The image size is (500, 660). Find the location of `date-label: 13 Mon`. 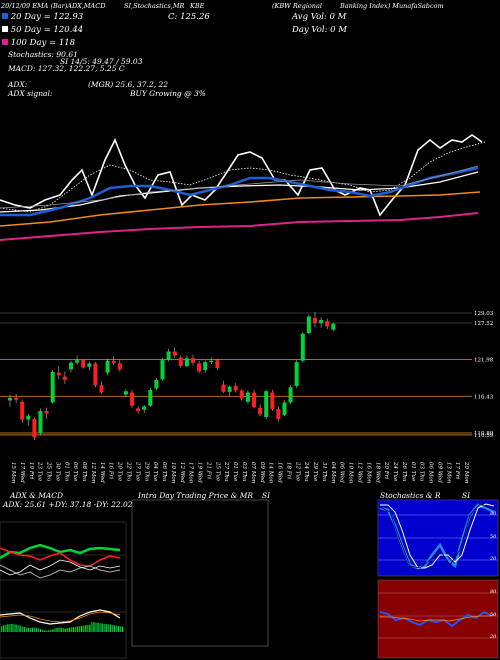

date-label: 13 Mon is located at coordinates (448, 473).